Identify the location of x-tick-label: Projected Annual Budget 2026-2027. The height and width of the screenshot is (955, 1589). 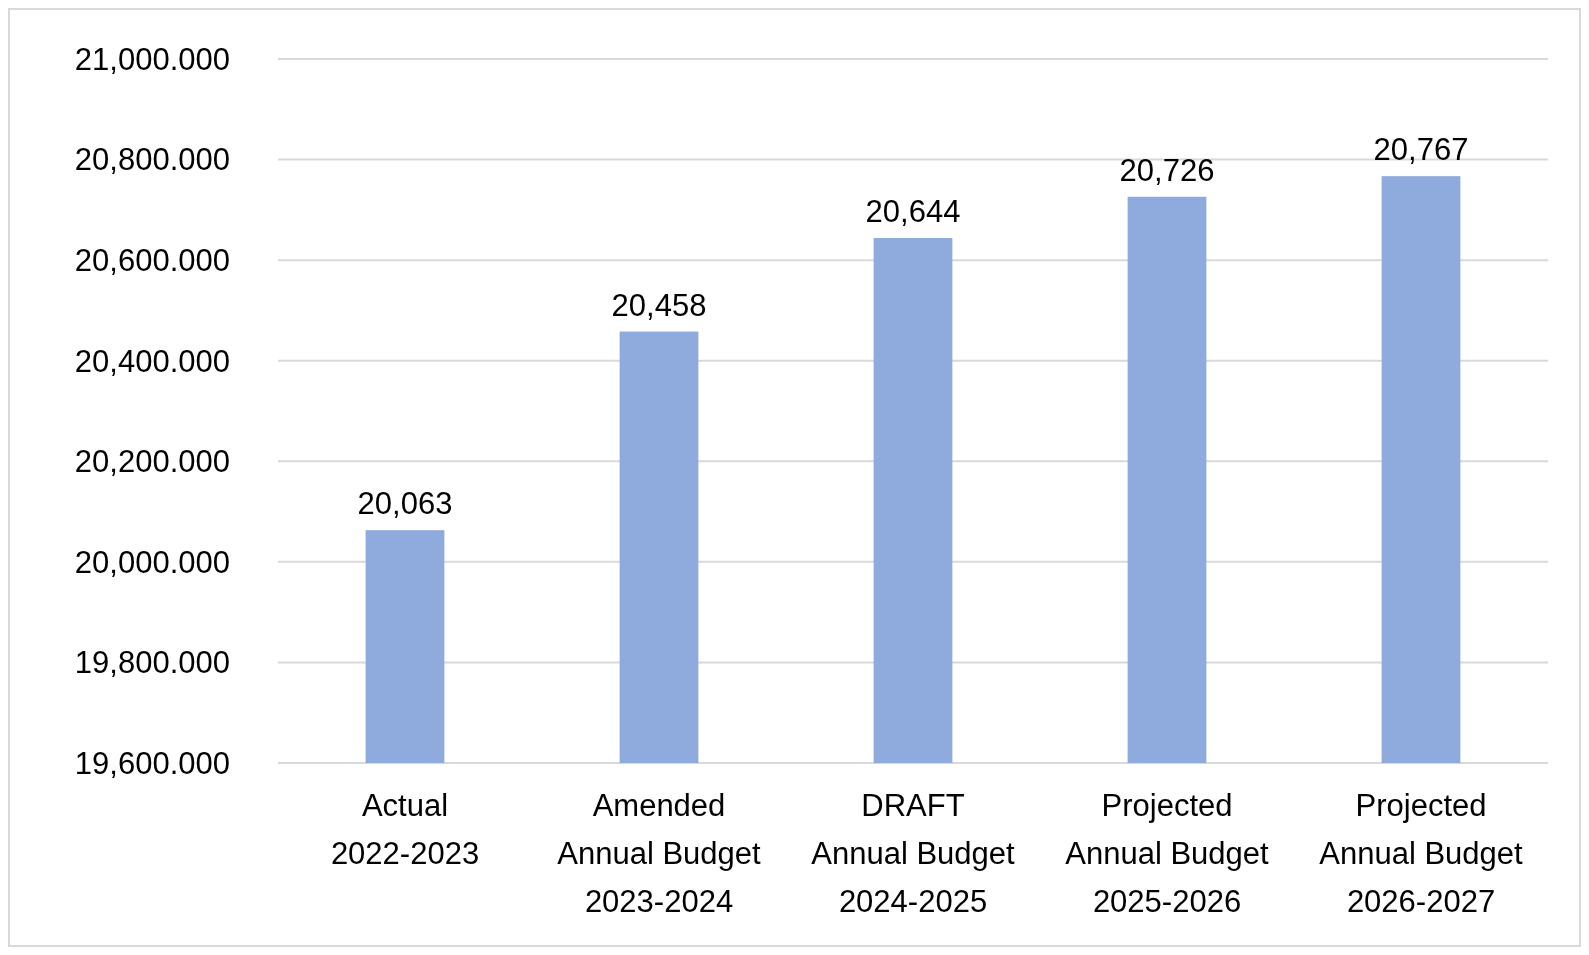
(1421, 853).